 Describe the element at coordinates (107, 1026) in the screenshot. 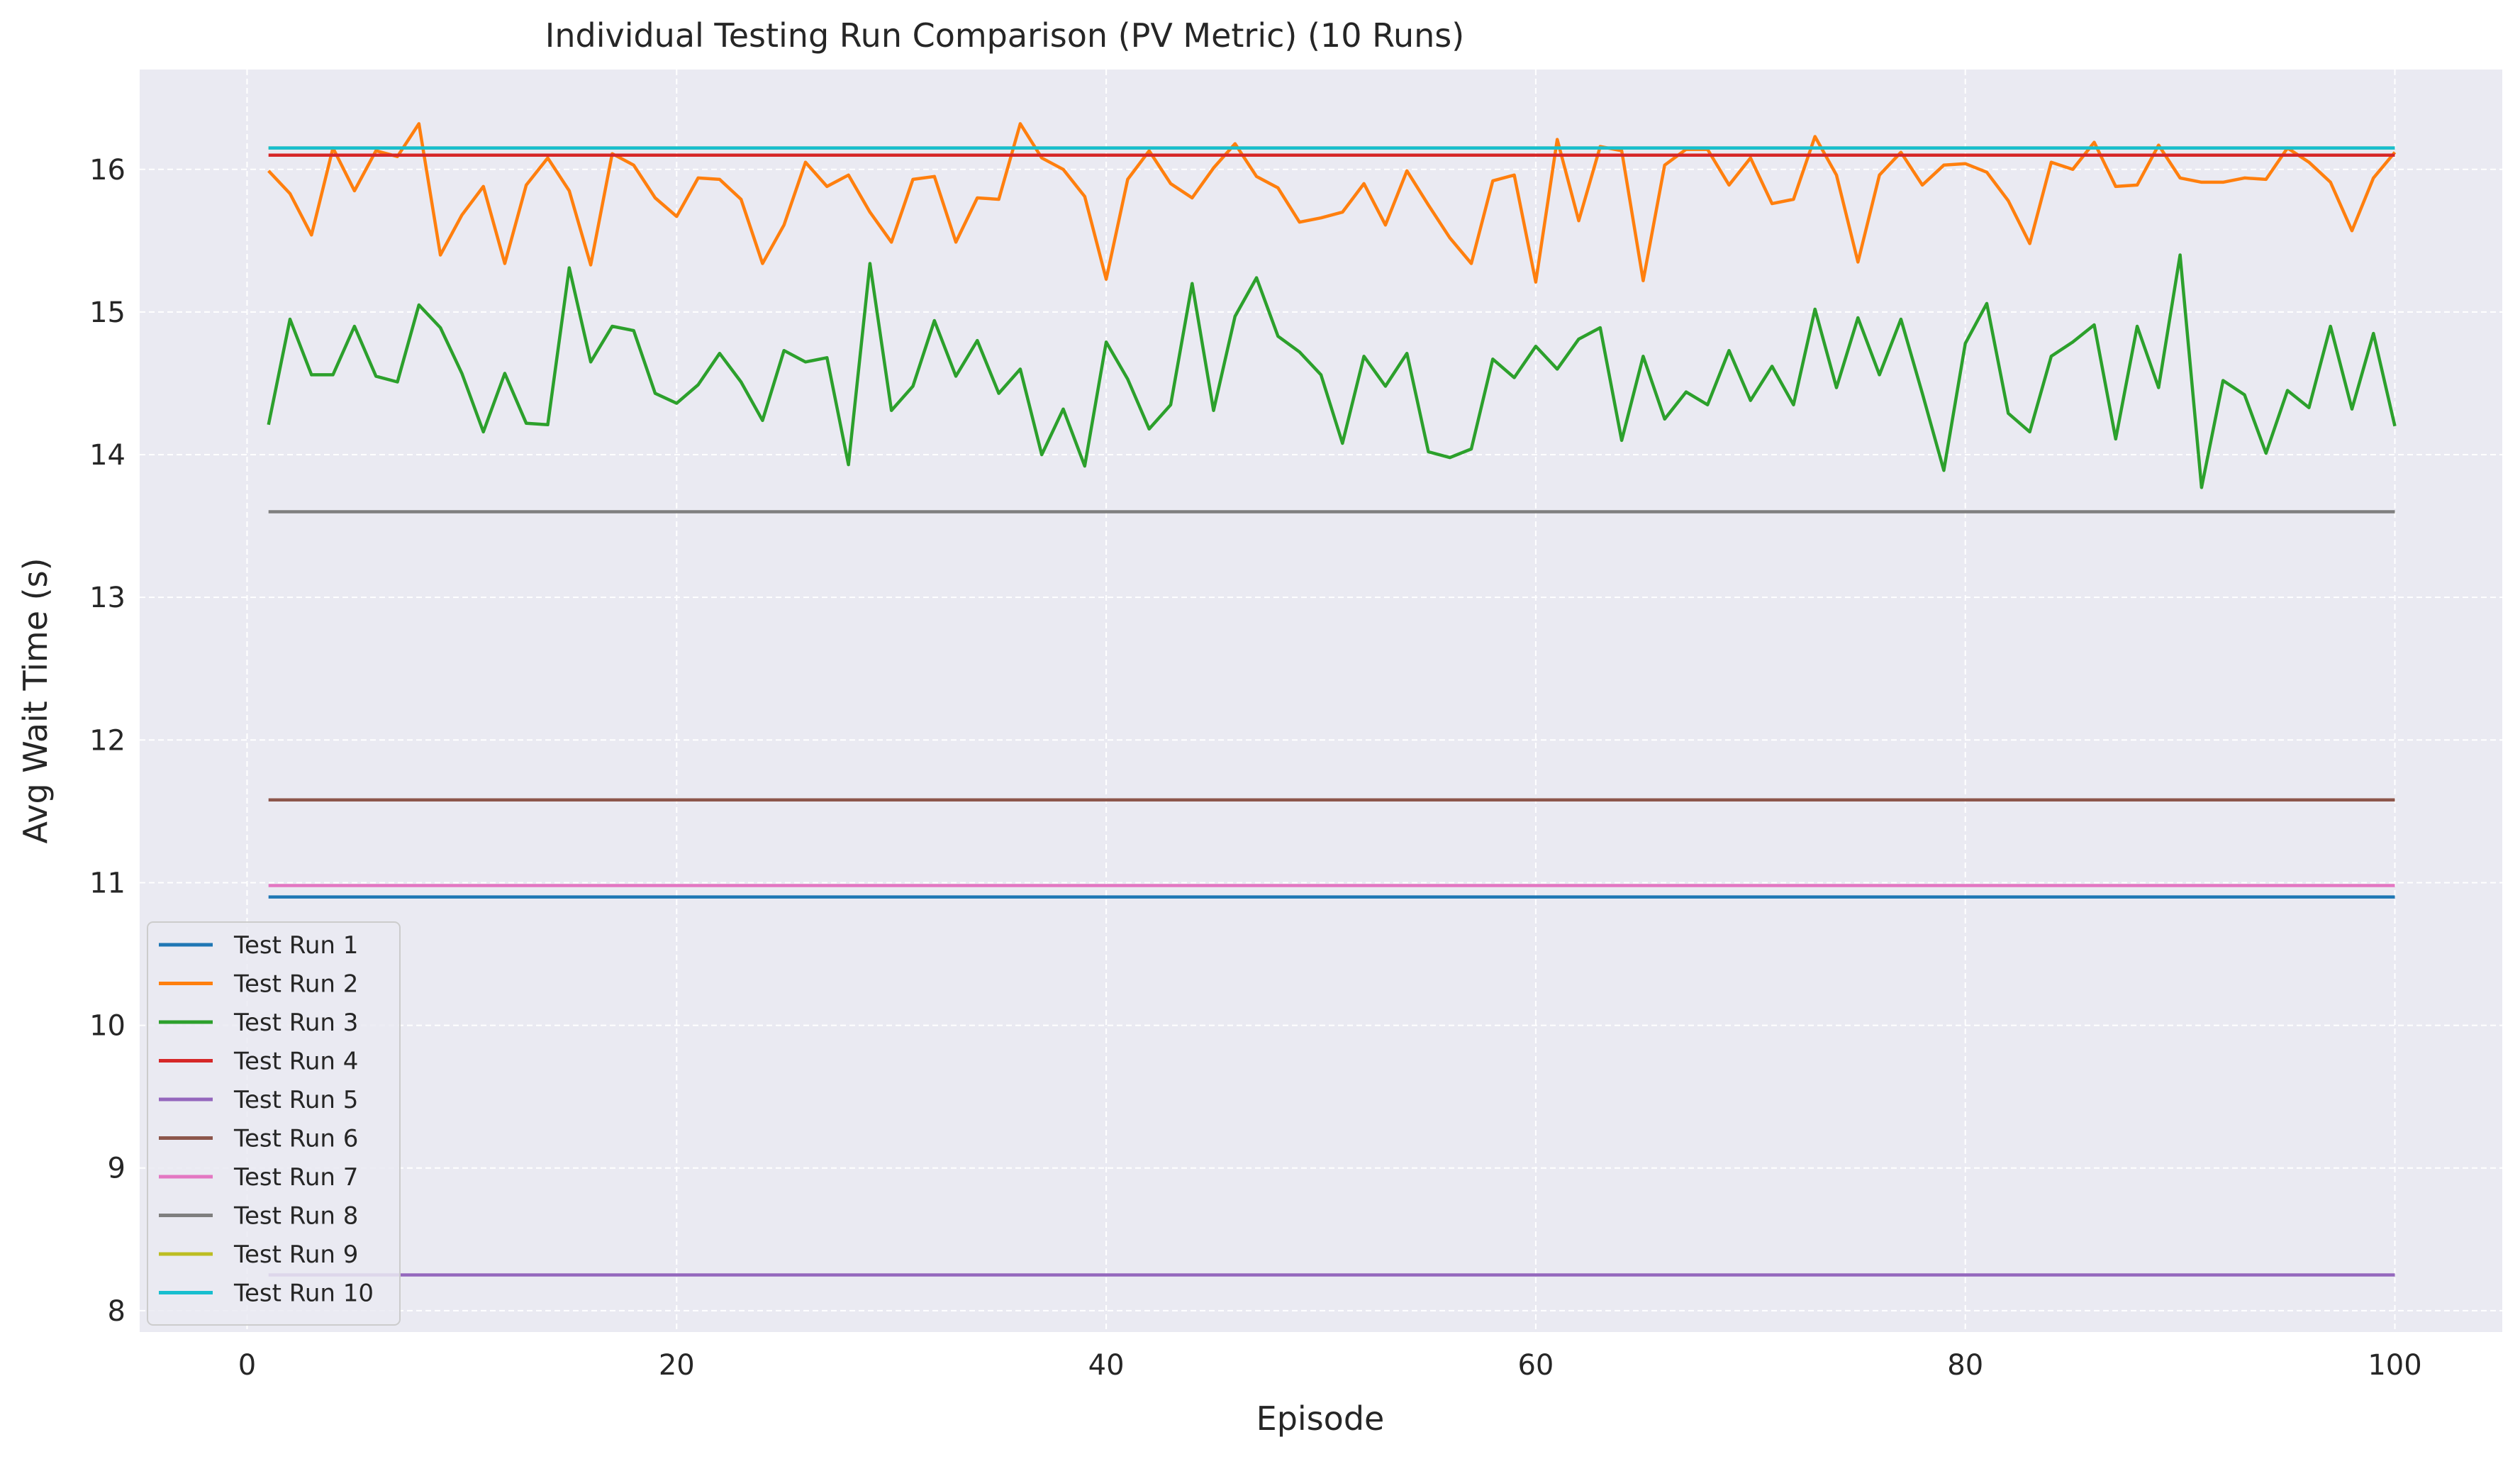

I see `y-tick-label: 10` at that location.